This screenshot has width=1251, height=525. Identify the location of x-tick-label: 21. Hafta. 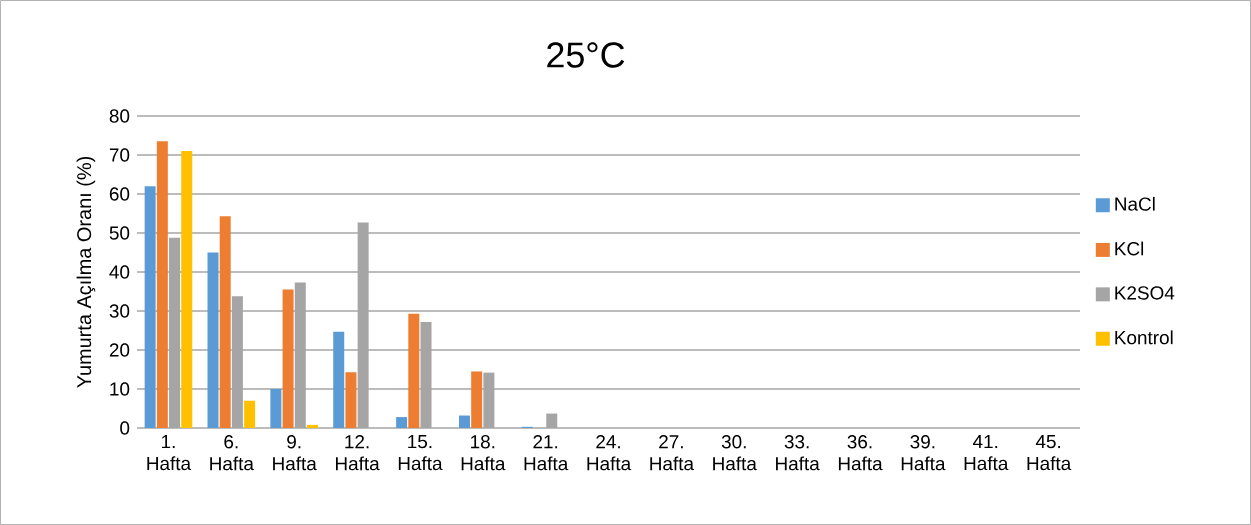
(546, 453).